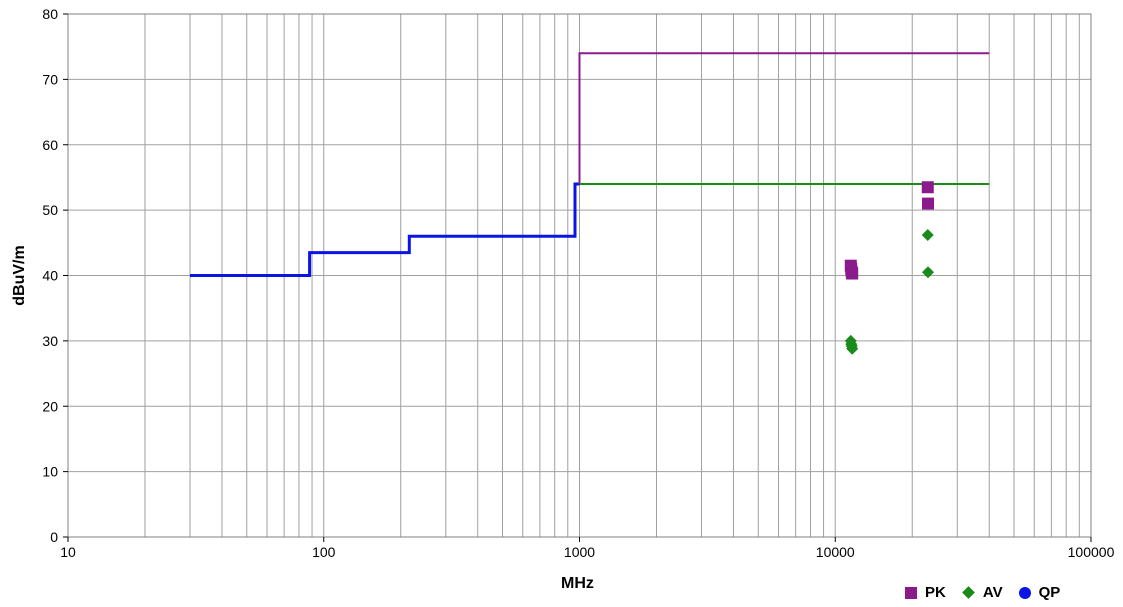 The width and height of the screenshot is (1123, 607). Describe the element at coordinates (1091, 552) in the screenshot. I see `x-tick-label: 100000` at that location.